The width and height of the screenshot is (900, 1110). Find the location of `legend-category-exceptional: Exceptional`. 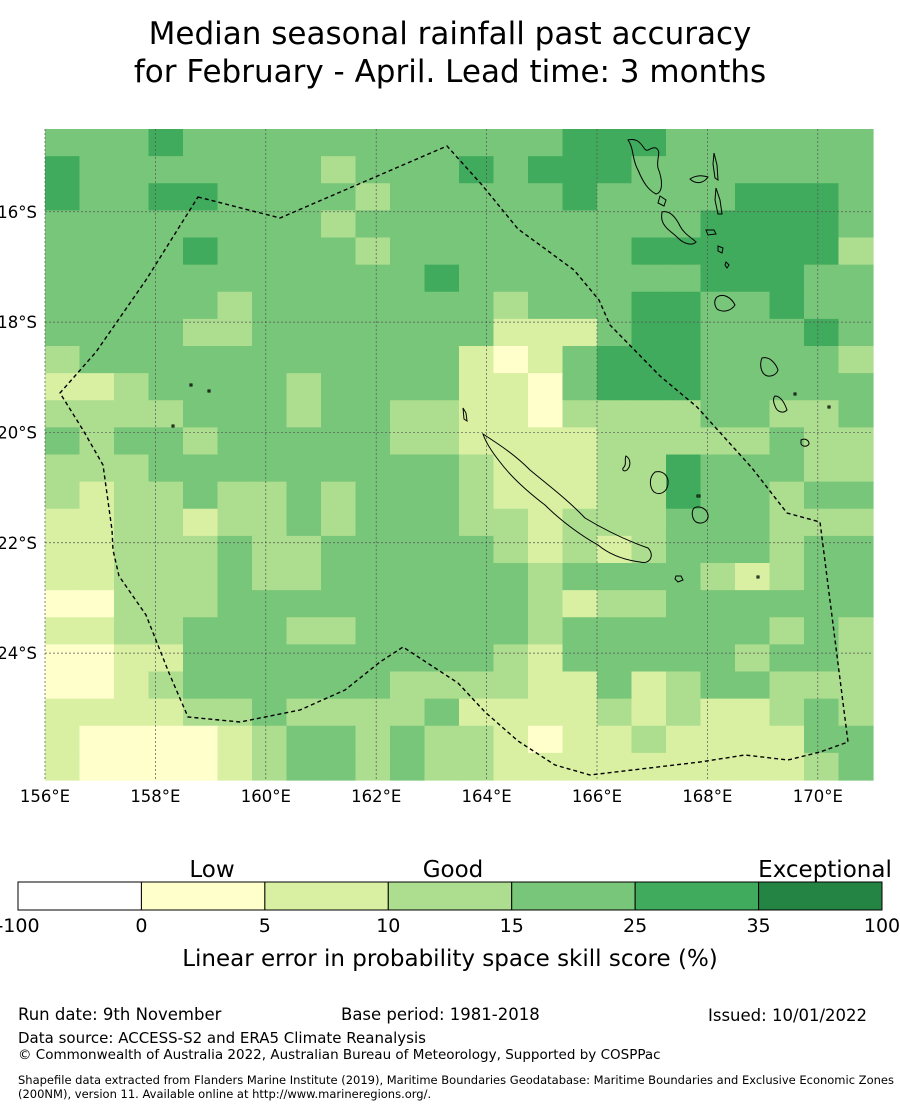

legend-category-exceptional: Exceptional is located at coordinates (825, 870).